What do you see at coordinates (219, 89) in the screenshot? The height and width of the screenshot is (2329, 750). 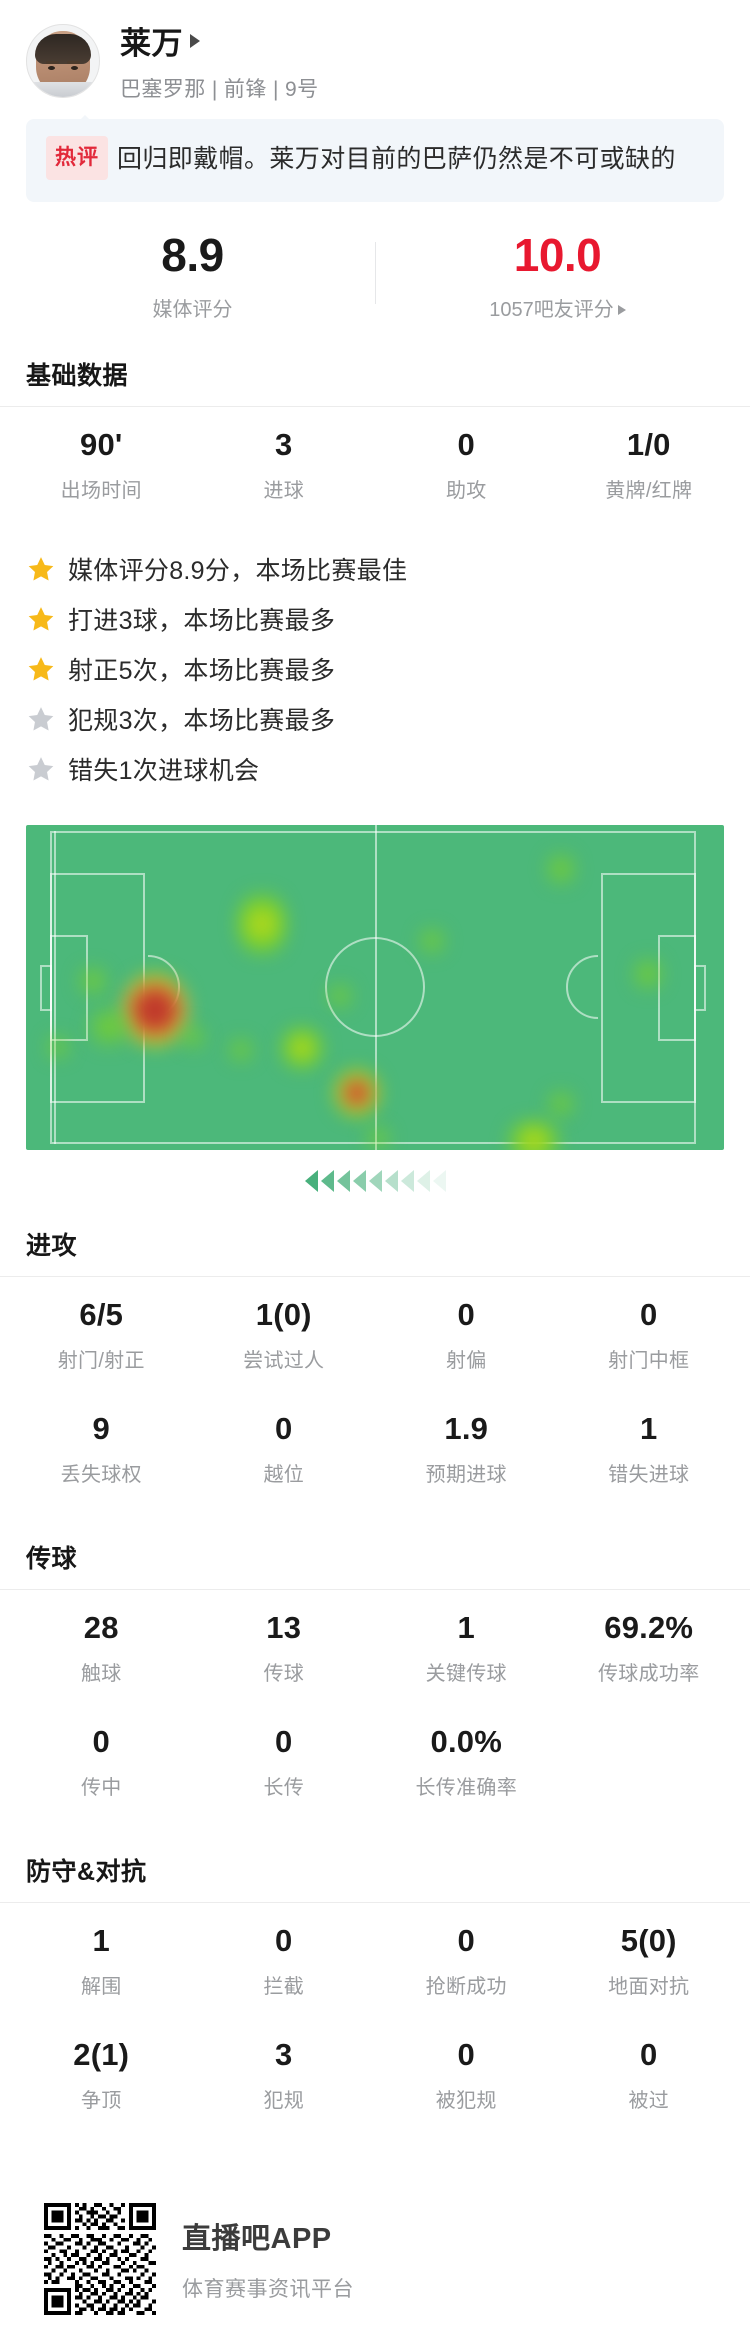 I see `player-meta: 巴塞罗那 | 前锋 | 9号` at bounding box center [219, 89].